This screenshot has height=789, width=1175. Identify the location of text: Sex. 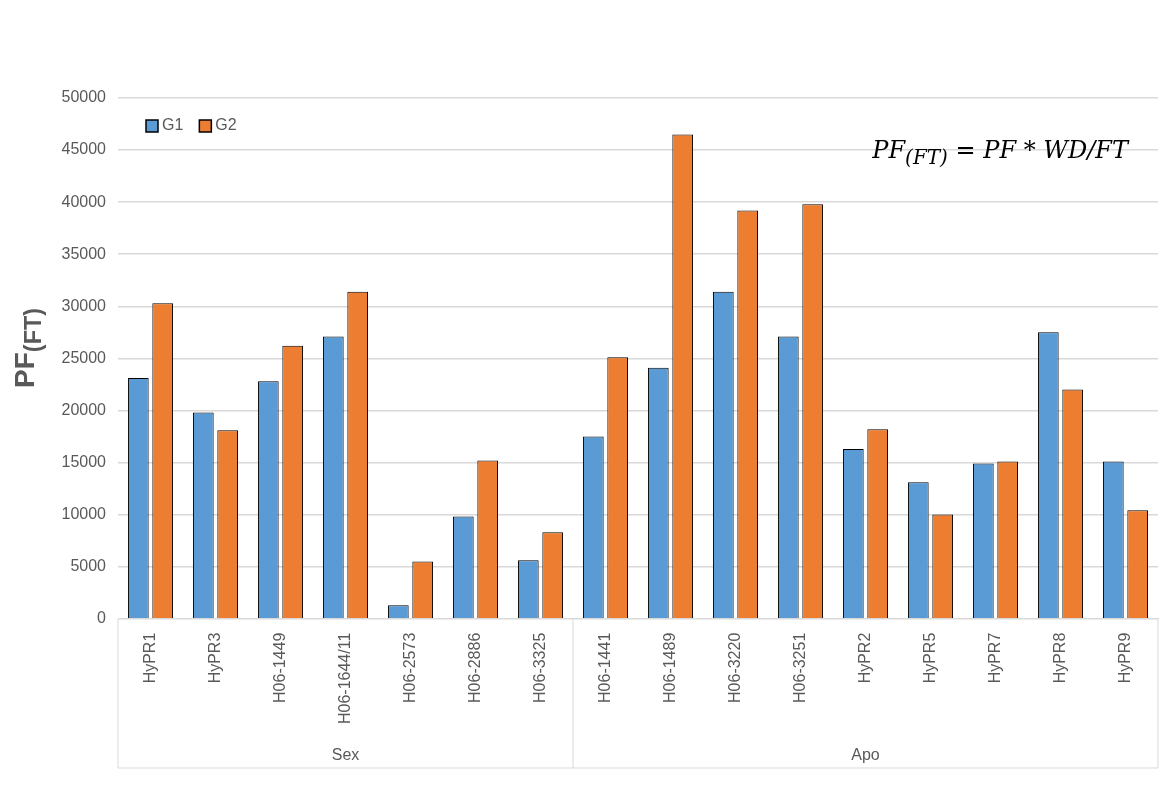
(345, 755).